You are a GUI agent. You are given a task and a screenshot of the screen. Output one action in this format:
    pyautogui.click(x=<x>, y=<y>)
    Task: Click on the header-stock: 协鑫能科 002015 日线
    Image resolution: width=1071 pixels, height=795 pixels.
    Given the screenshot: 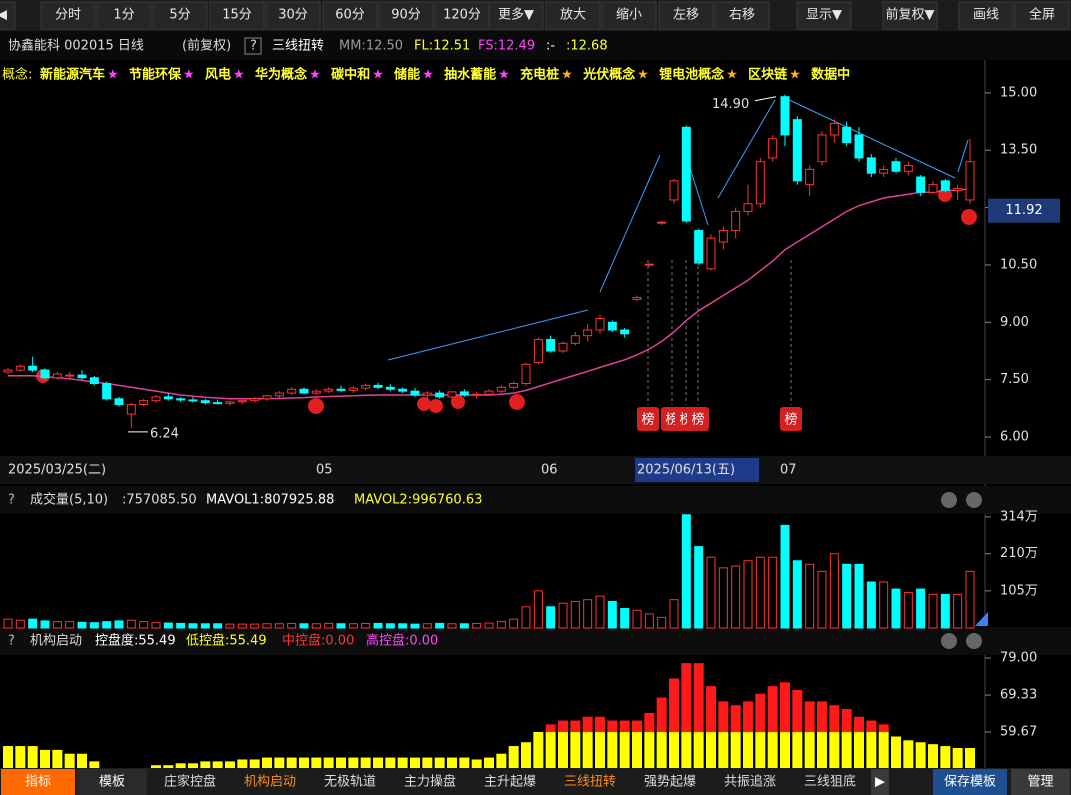 What is the action you would take?
    pyautogui.click(x=76, y=46)
    